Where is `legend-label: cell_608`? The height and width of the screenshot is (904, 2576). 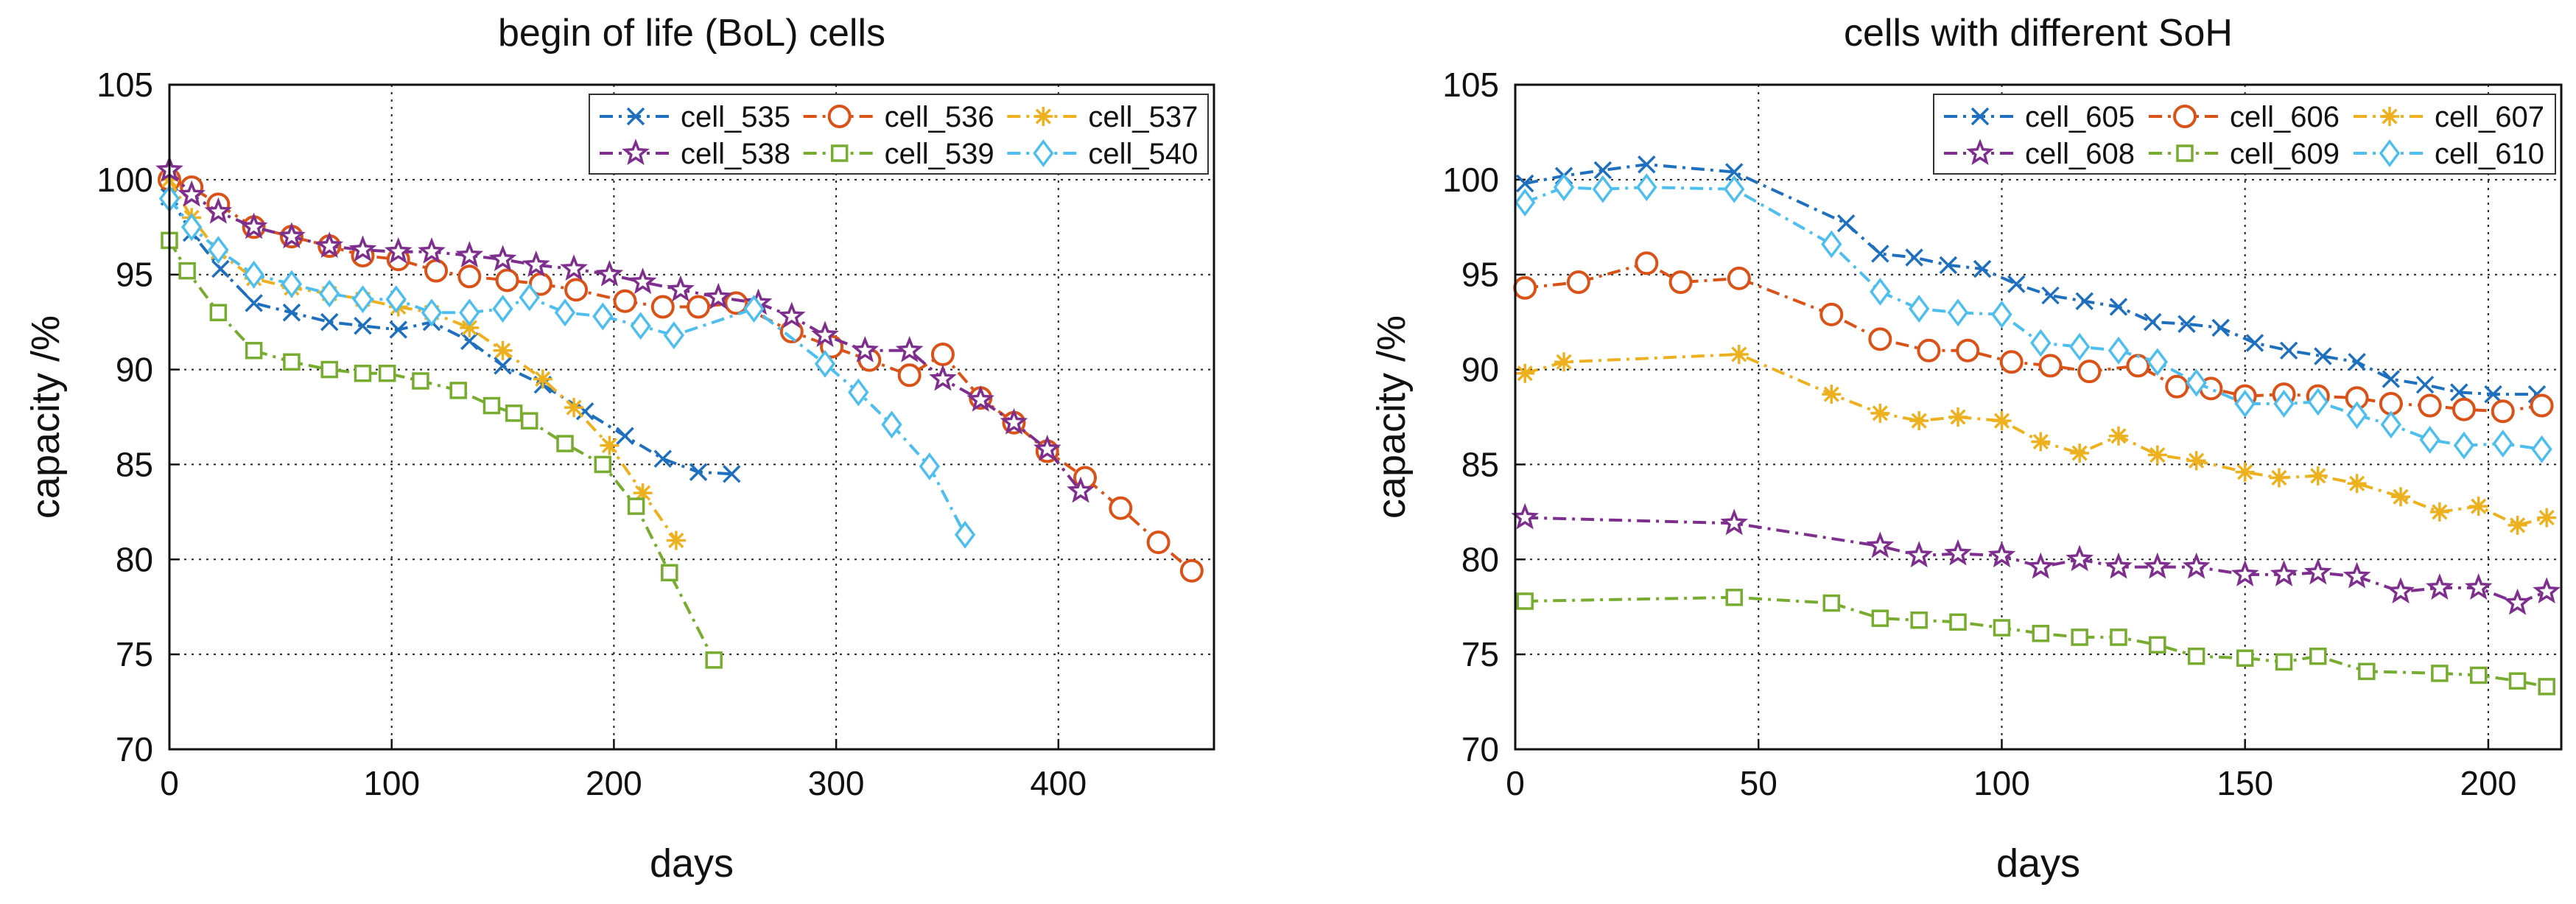
legend-label: cell_608 is located at coordinates (2080, 154).